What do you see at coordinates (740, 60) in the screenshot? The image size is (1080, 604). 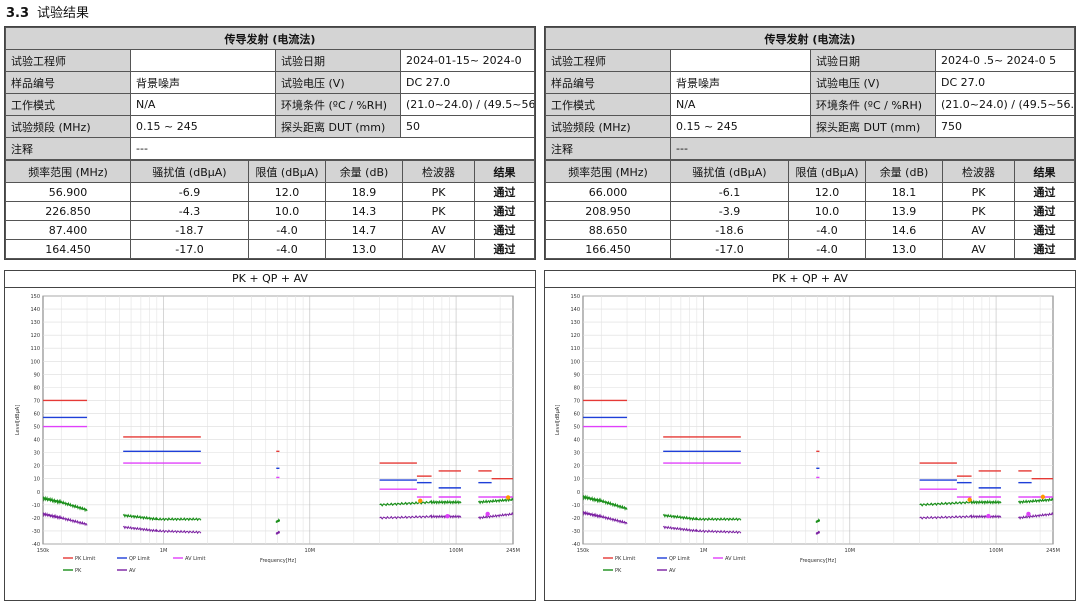 I see `engineer-value` at bounding box center [740, 60].